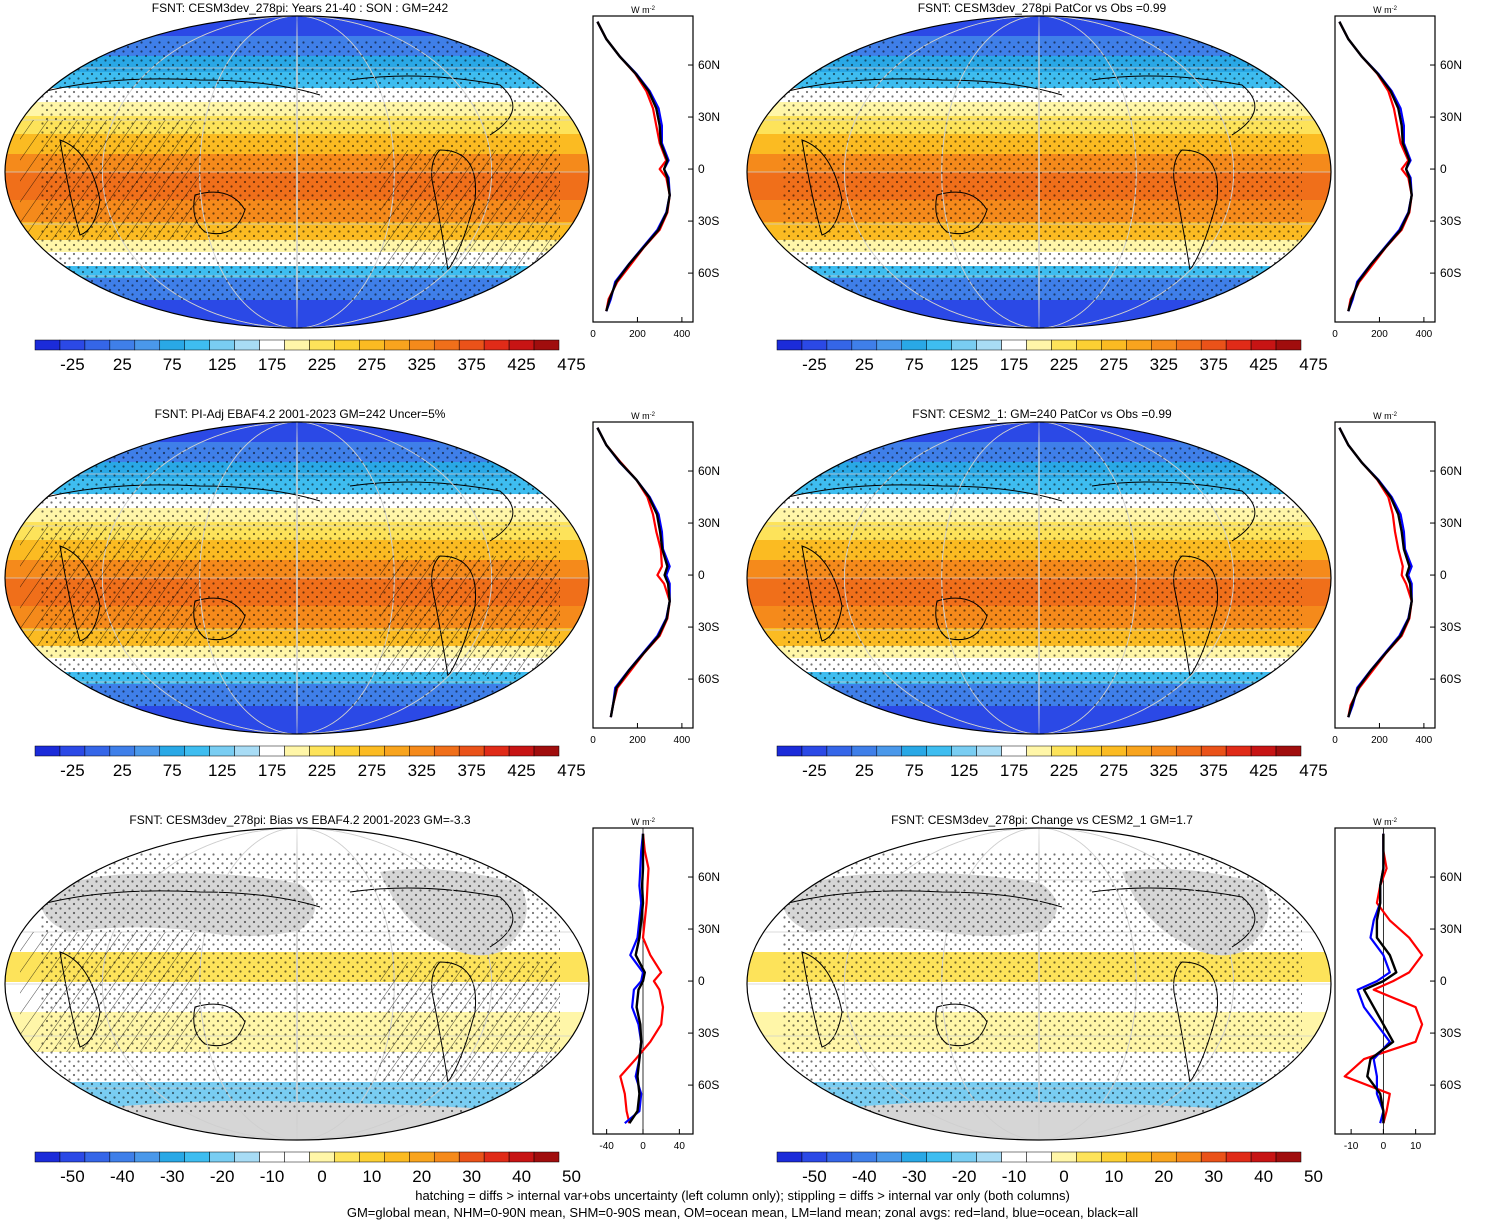 This screenshot has width=1485, height=1221. I want to click on colorbar-tick-label: 275, so click(372, 364).